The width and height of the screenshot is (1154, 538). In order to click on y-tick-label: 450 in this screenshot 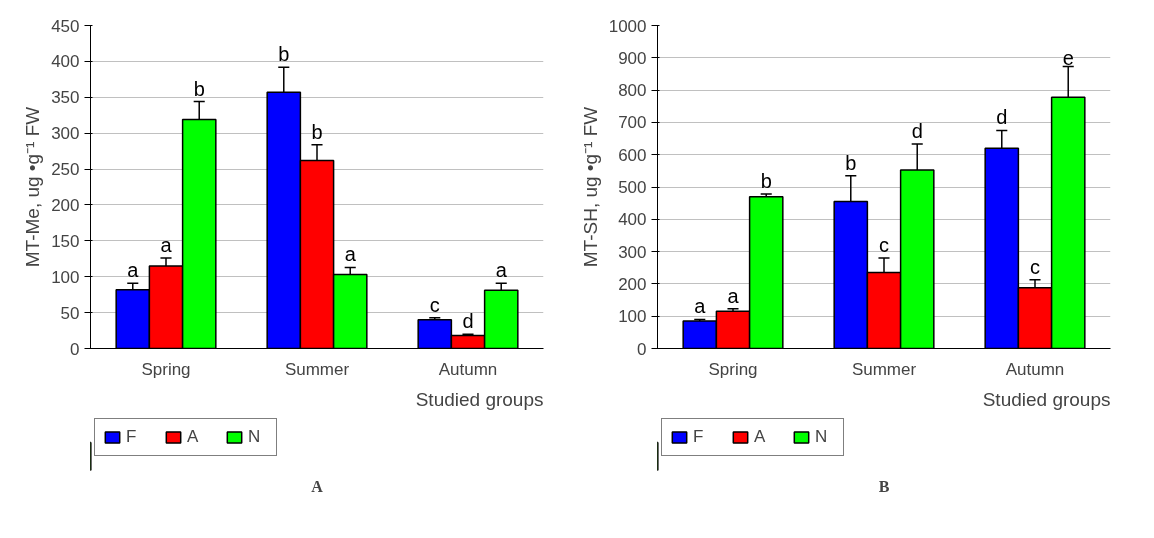, I will do `click(65, 26)`.